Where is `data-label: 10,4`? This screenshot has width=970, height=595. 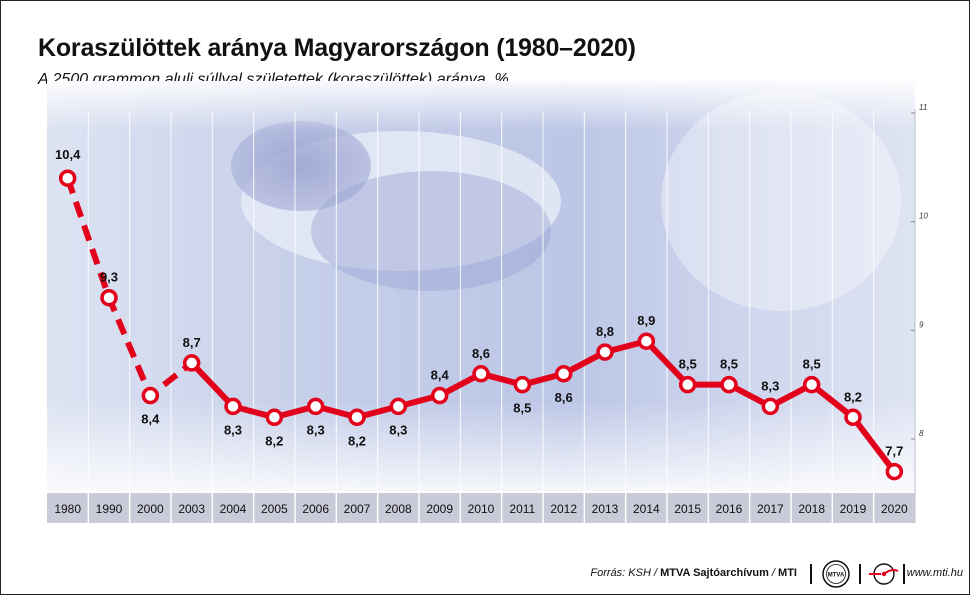
data-label: 10,4 is located at coordinates (68, 154).